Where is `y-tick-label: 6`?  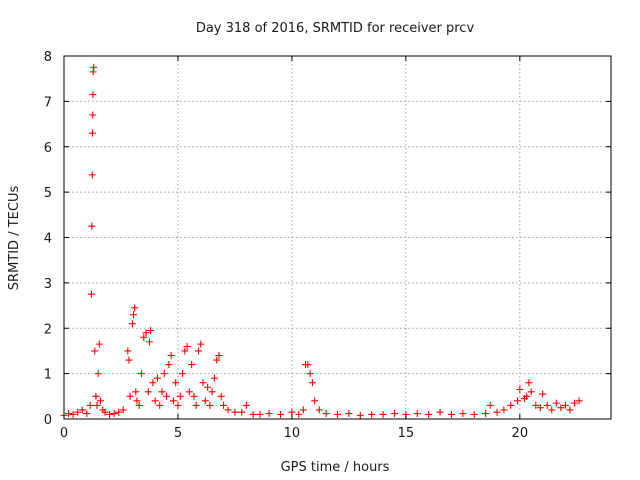
y-tick-label: 6 is located at coordinates (48, 148).